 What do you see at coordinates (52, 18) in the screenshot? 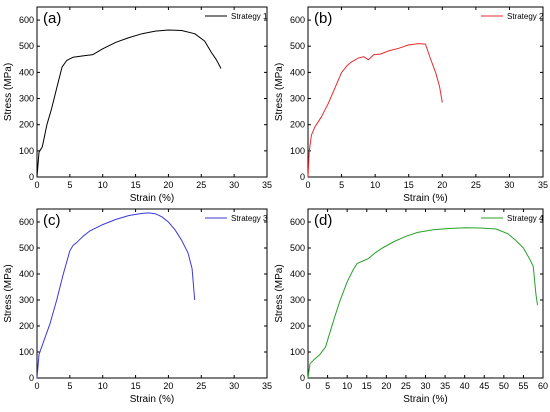
I see `panel-label: (a)` at bounding box center [52, 18].